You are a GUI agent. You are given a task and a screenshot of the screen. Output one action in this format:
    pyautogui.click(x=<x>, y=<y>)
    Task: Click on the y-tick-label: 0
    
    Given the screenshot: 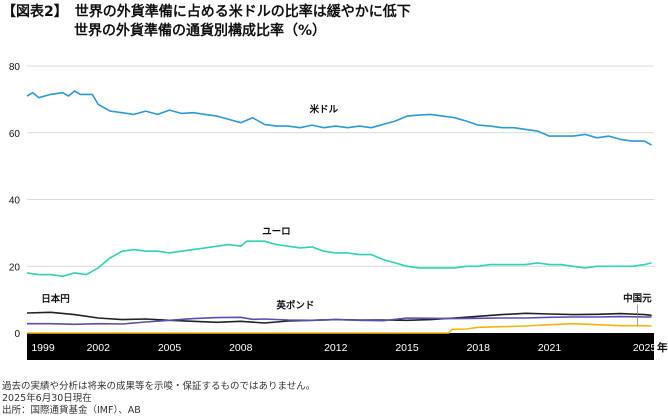 What is the action you would take?
    pyautogui.click(x=17, y=334)
    